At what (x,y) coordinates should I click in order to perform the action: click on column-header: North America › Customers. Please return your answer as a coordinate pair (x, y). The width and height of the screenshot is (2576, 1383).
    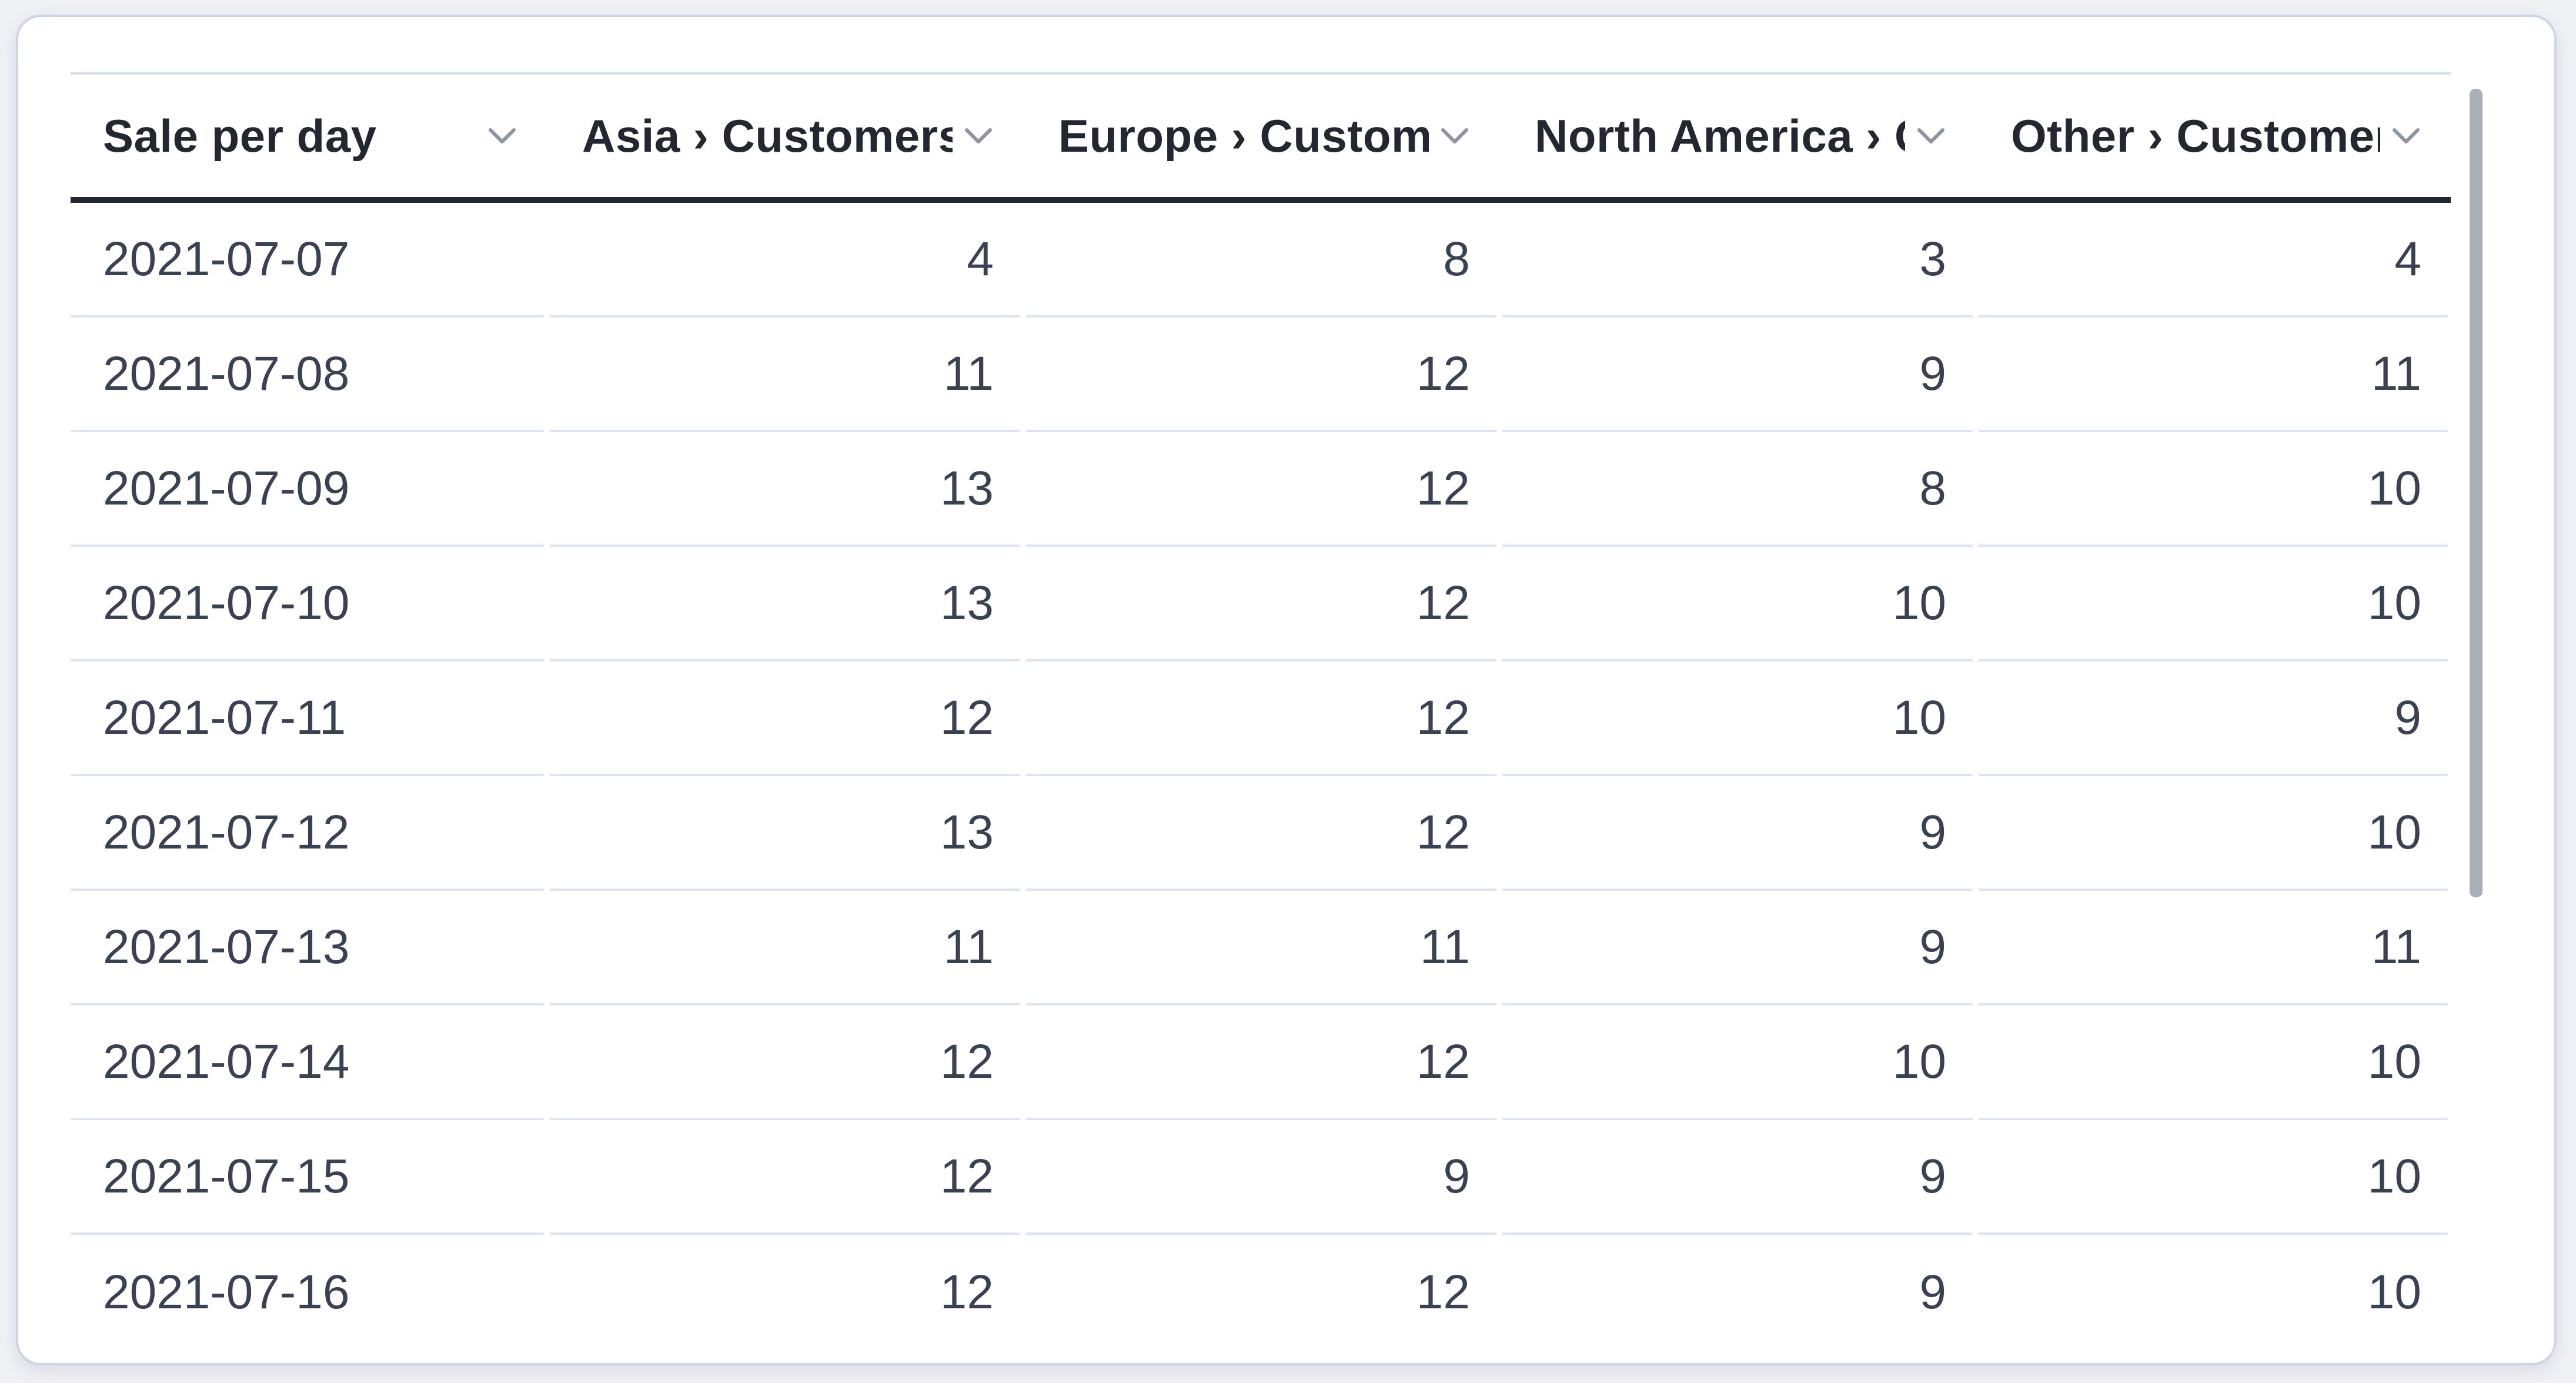
    Looking at the image, I should click on (1737, 136).